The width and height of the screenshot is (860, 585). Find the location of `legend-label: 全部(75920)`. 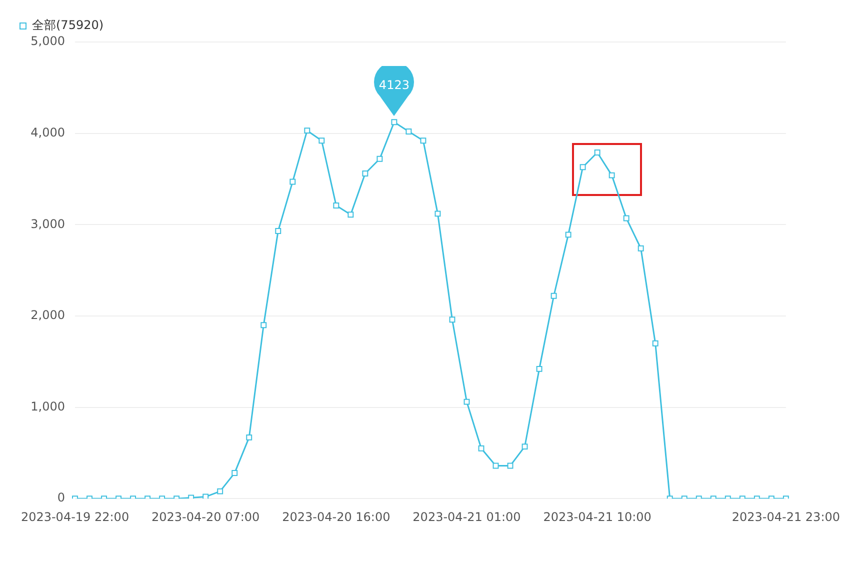

legend-label: 全部(75920) is located at coordinates (68, 25).